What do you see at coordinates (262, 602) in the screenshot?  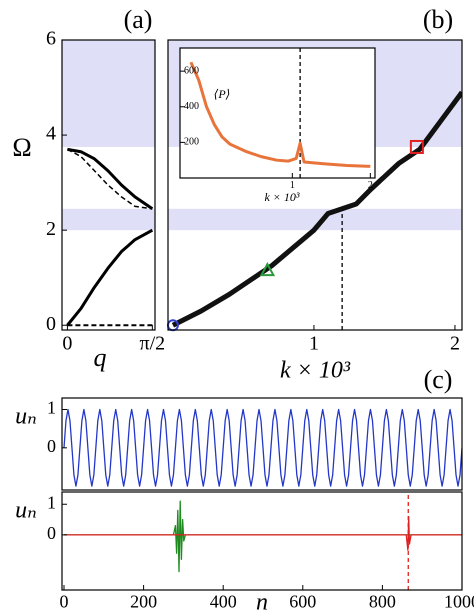 I see `x-axis-label: n` at bounding box center [262, 602].